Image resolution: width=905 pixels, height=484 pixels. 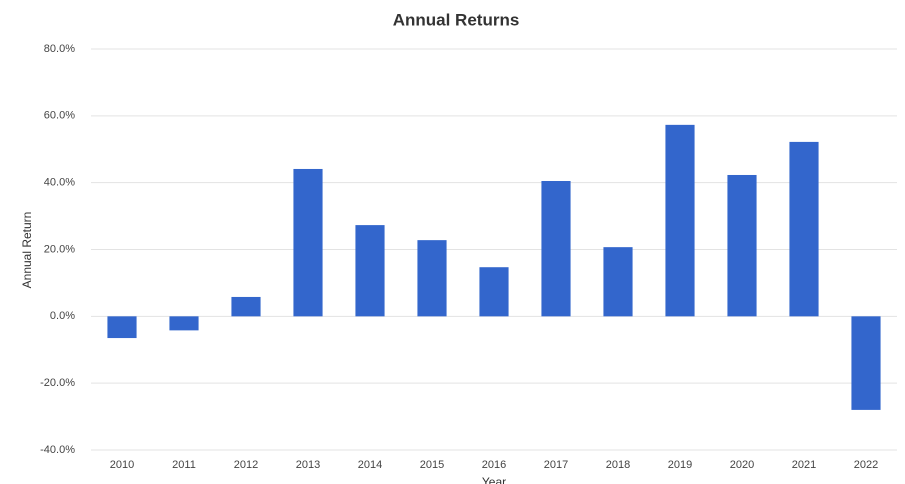 What do you see at coordinates (184, 465) in the screenshot?
I see `x-tick-label: 2011` at bounding box center [184, 465].